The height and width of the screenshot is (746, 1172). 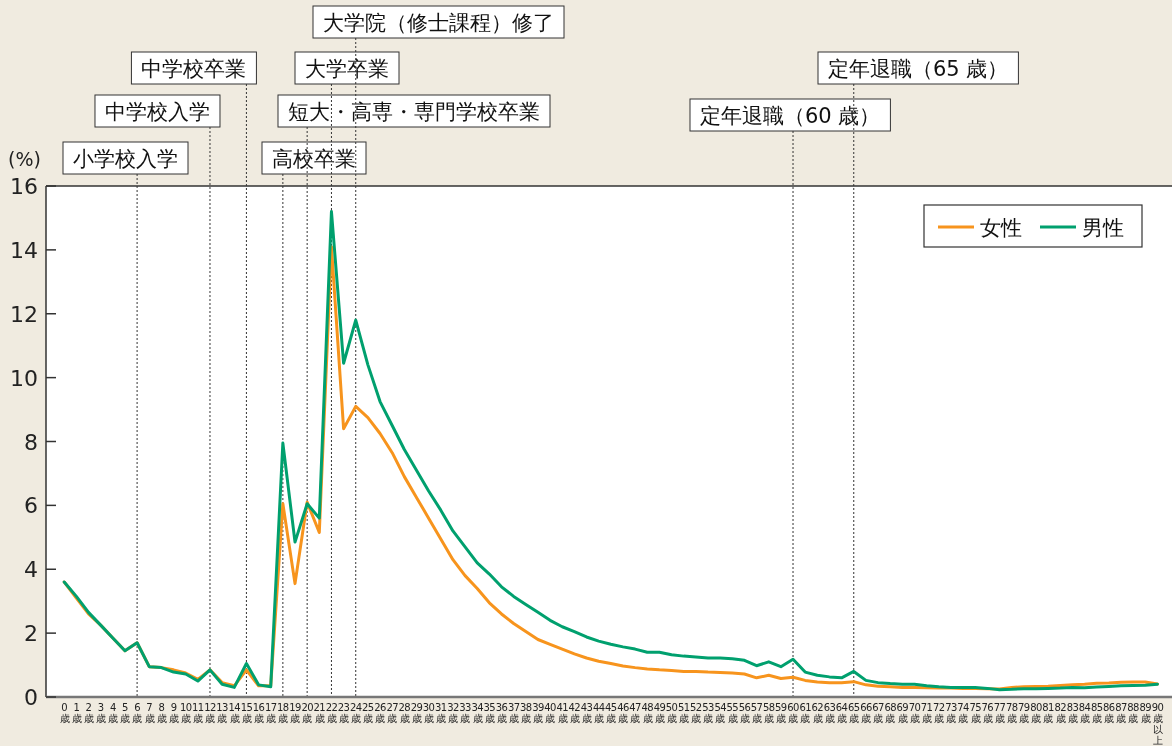 I want to click on x-tick-label: 53歳, so click(x=707, y=713).